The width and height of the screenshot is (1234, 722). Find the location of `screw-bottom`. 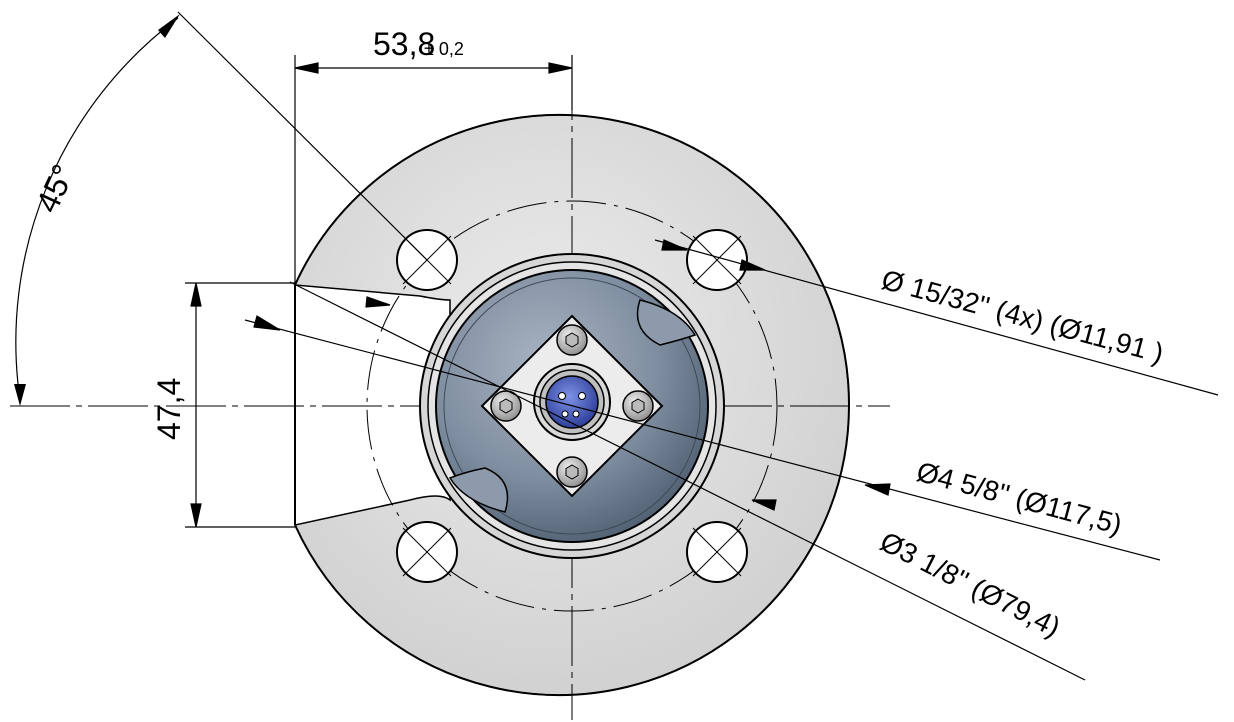

screw-bottom is located at coordinates (572, 472).